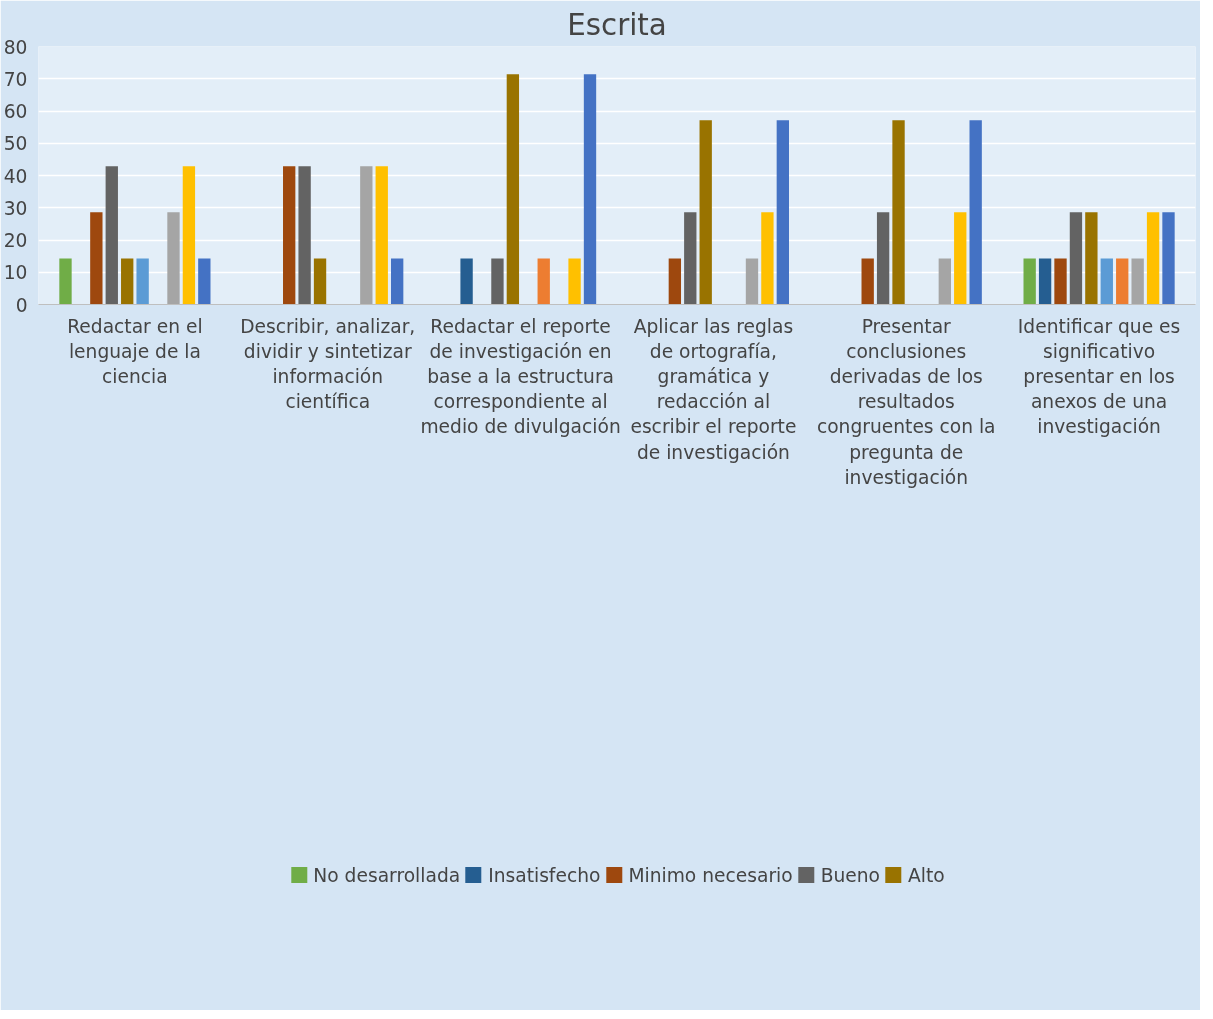 The height and width of the screenshot is (1019, 1213). What do you see at coordinates (15, 47) in the screenshot?
I see `y-tick-label: 80` at bounding box center [15, 47].